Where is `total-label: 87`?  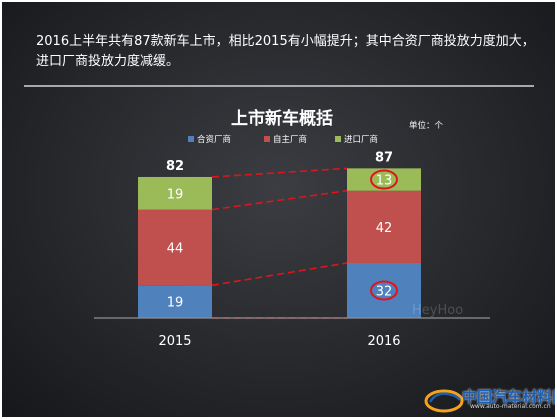
total-label: 87 is located at coordinates (384, 157).